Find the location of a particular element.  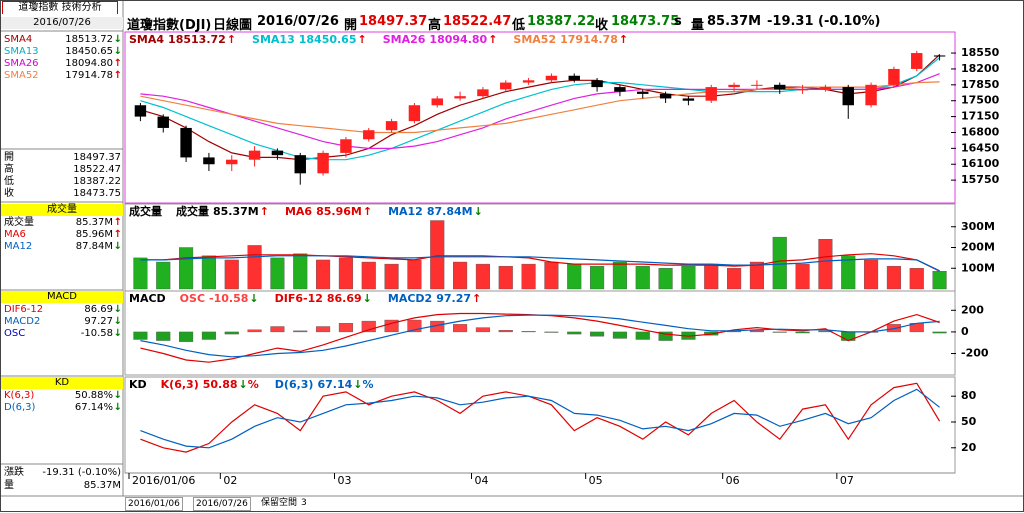

info-row: 漲跌 -19.31 (-0.10%) is located at coordinates (62, 473).